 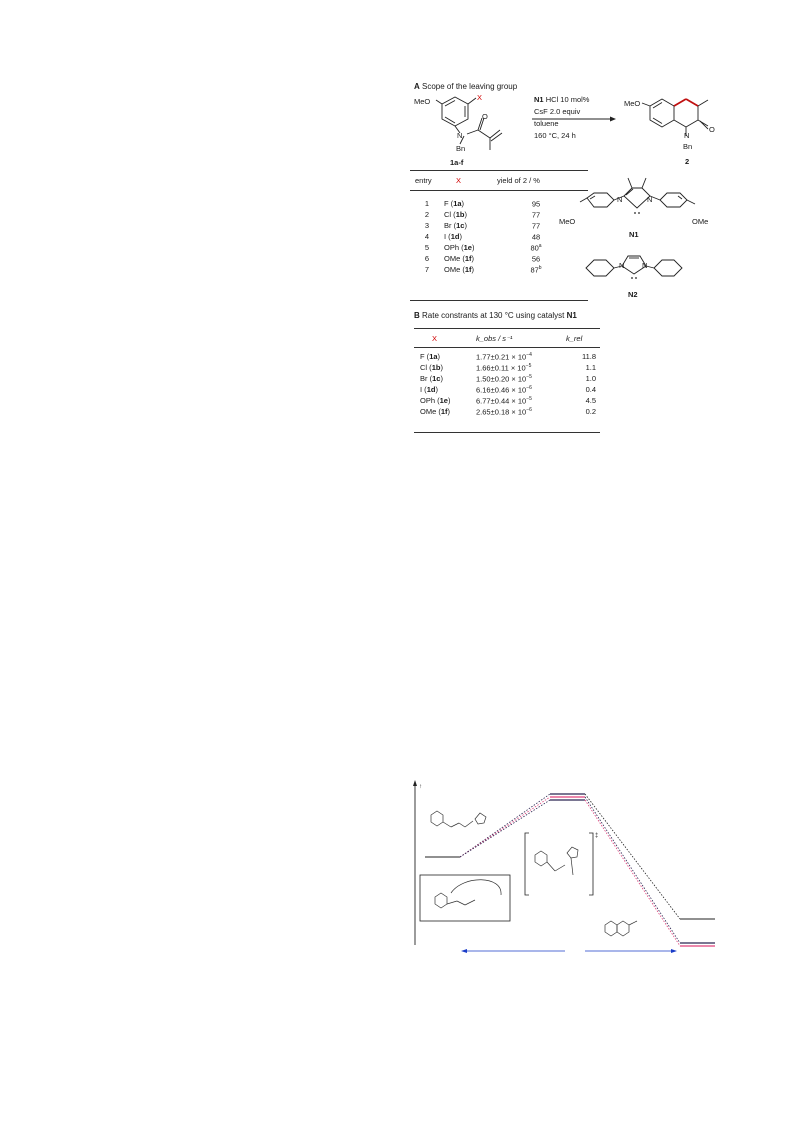 I want to click on table-a-row: 6 OMe (1f) 56, so click(x=488, y=258).